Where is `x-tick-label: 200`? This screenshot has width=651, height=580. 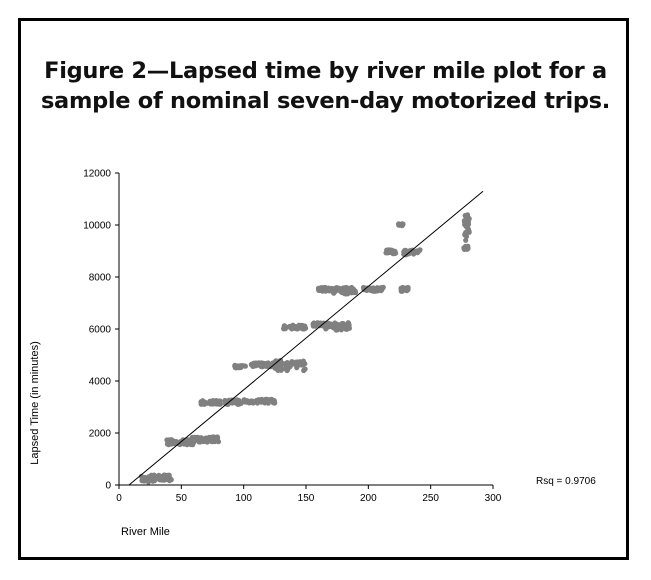 x-tick-label: 200 is located at coordinates (368, 498).